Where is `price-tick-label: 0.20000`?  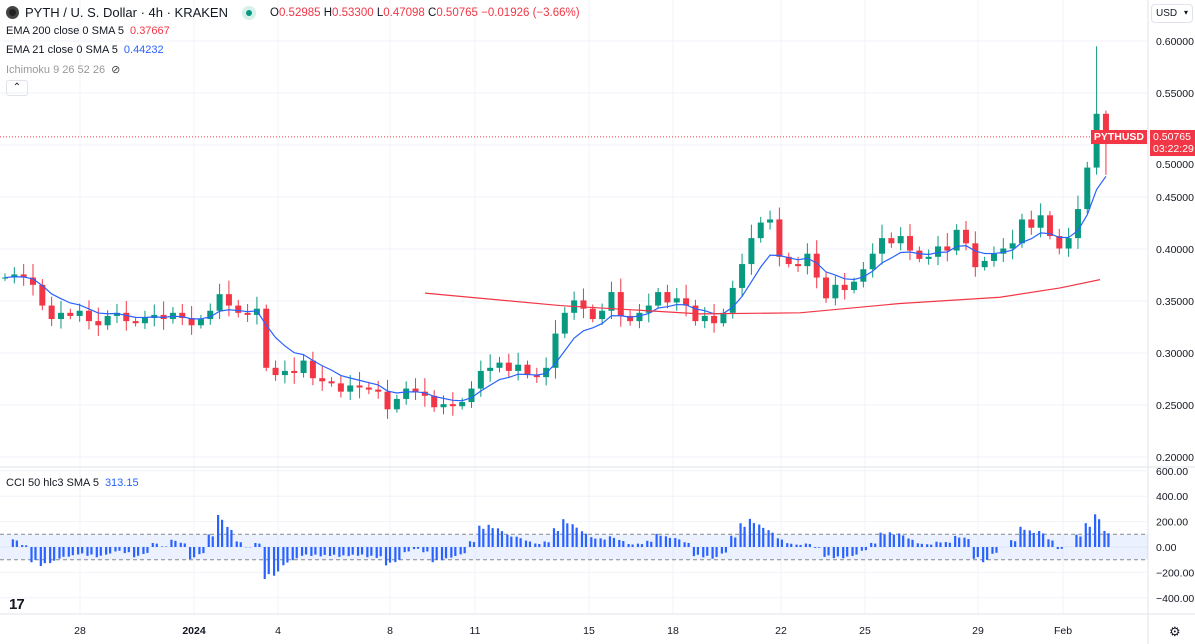 price-tick-label: 0.20000 is located at coordinates (1175, 458).